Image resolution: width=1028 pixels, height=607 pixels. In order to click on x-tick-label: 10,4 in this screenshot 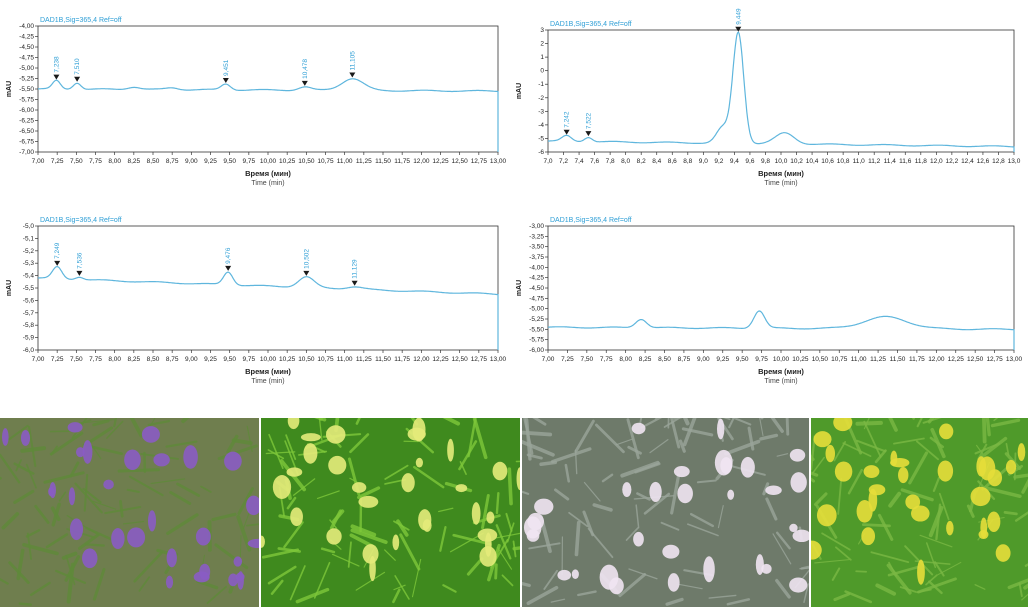, I will do `click(812, 161)`.